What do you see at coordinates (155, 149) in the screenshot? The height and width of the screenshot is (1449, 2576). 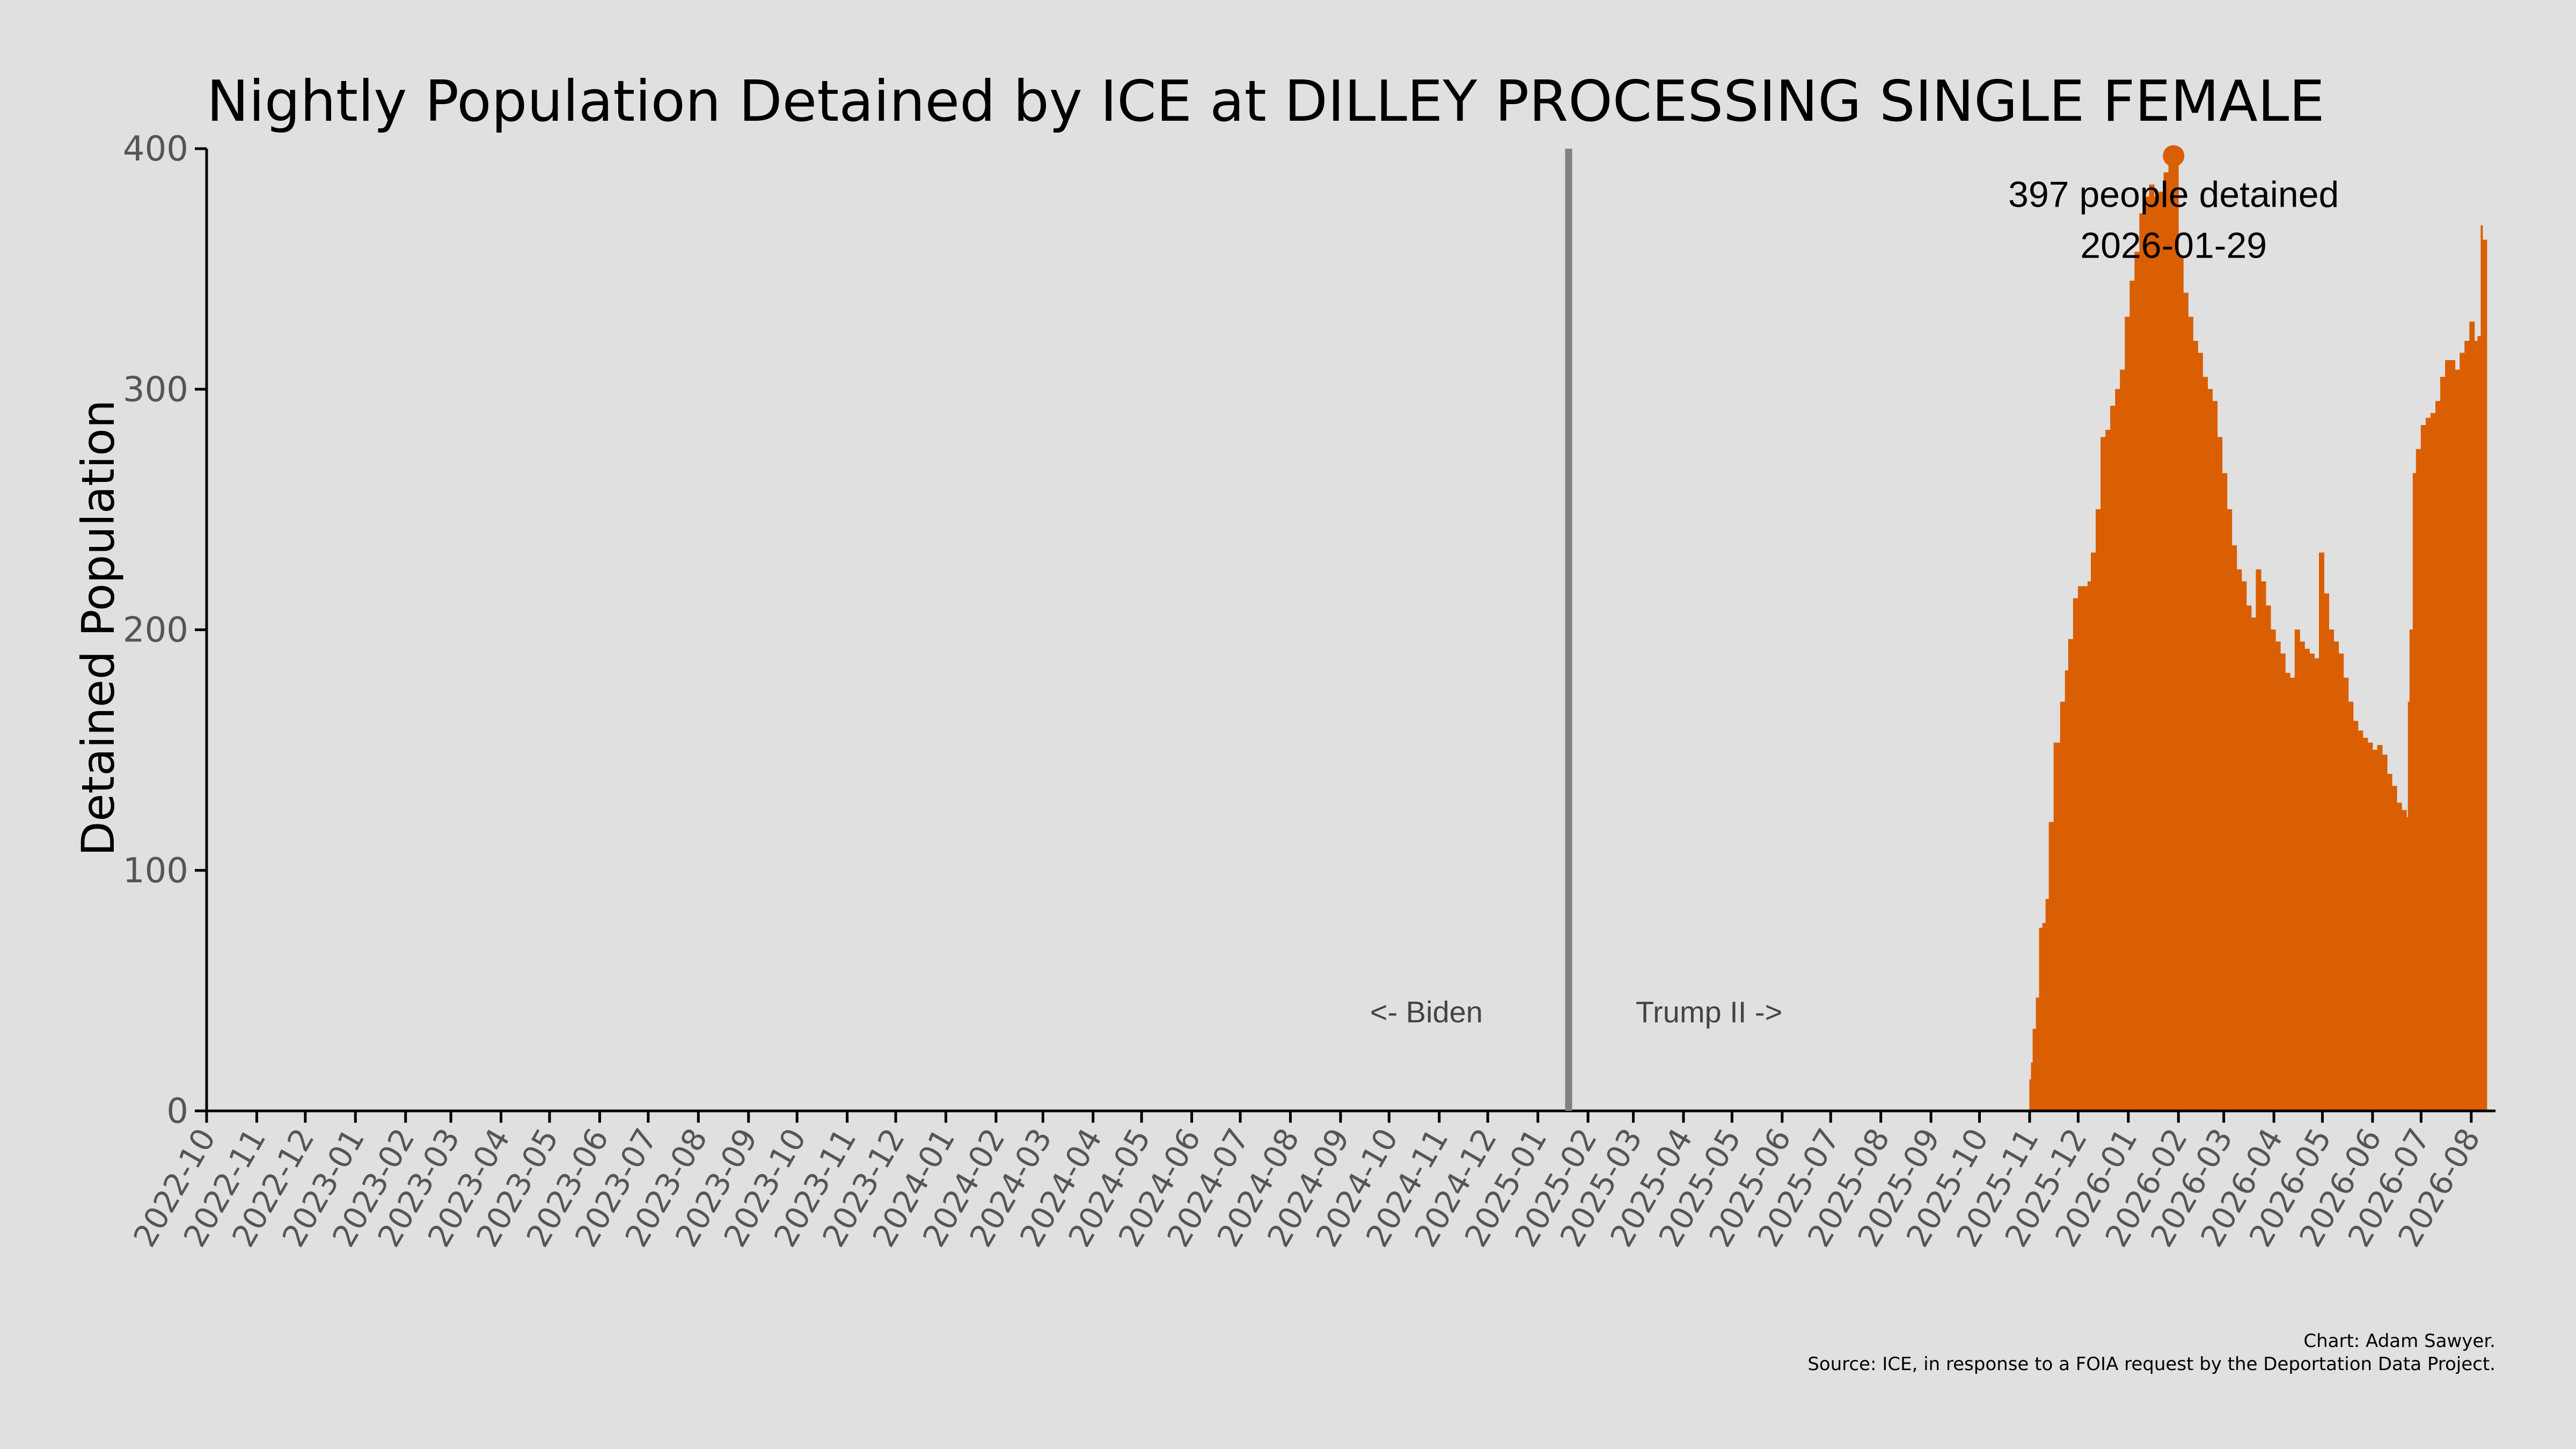 I see `y-tick-label: 400` at bounding box center [155, 149].